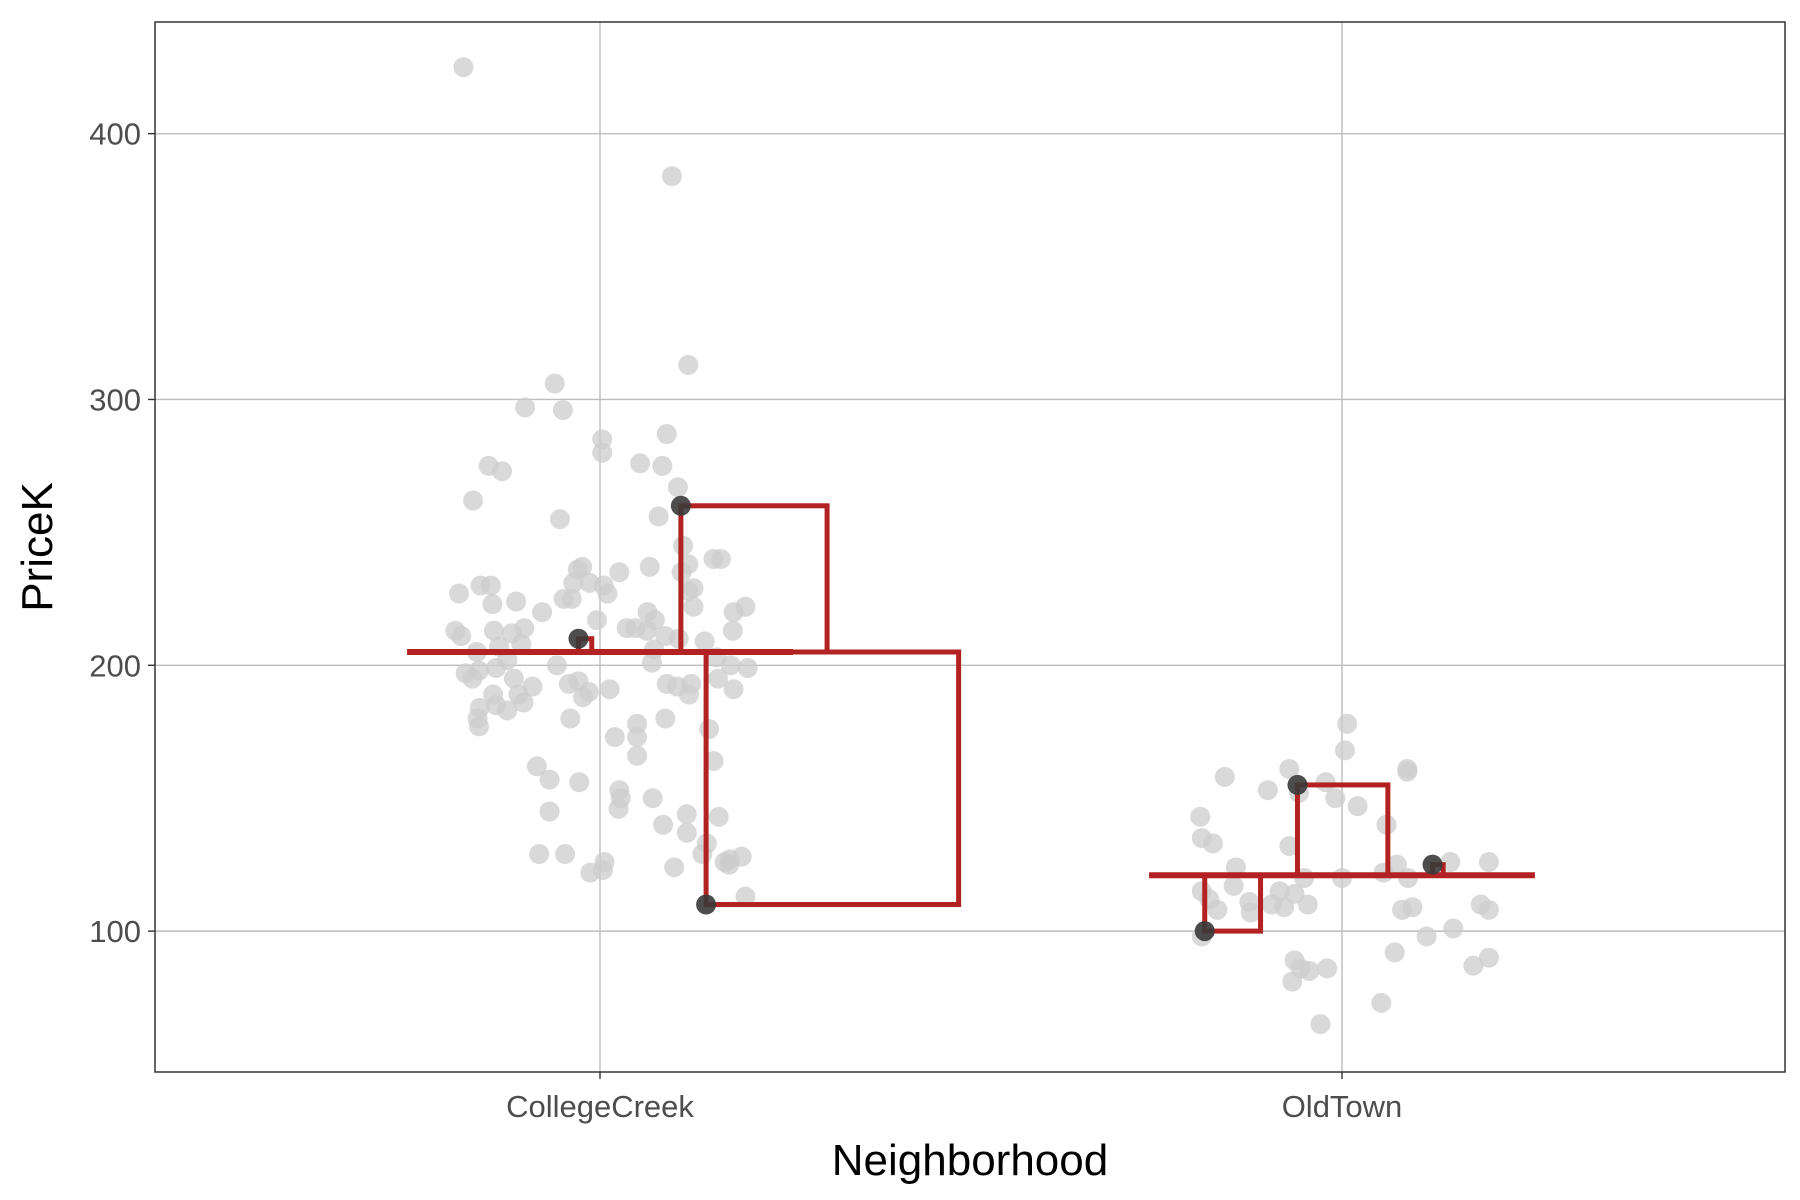 The width and height of the screenshot is (1800, 1200). Describe the element at coordinates (970, 1160) in the screenshot. I see `x-axis-title: Neighborhood` at that location.